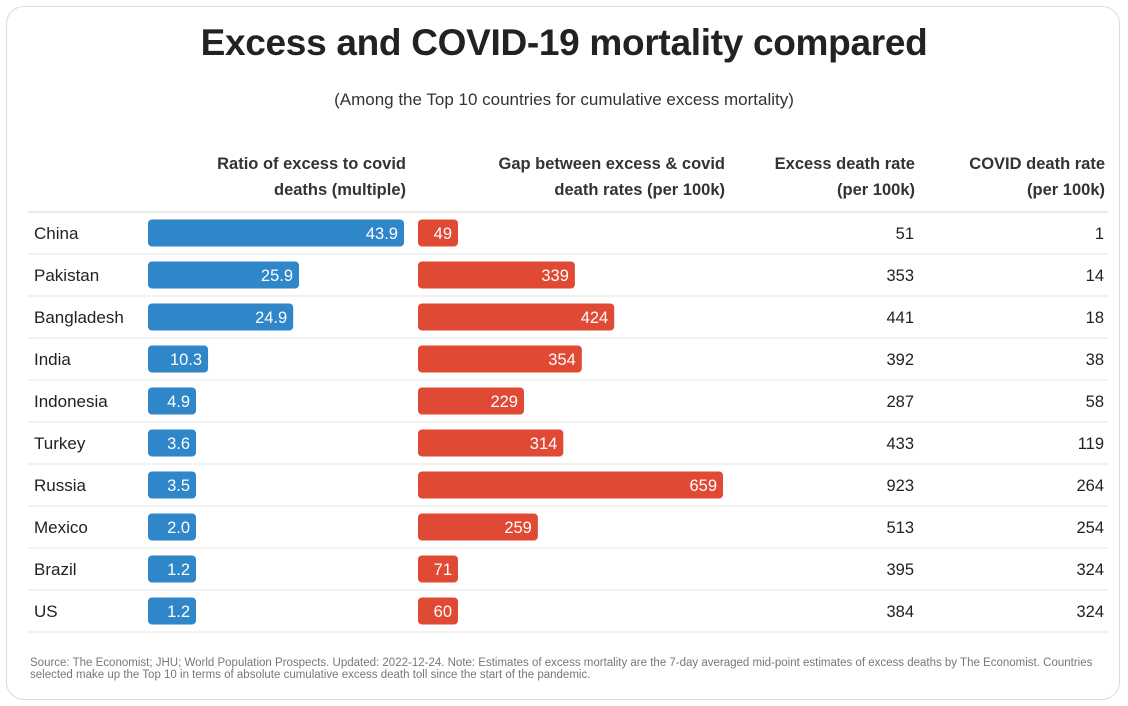  I want to click on covid-rate-value: 254, so click(1090, 528).